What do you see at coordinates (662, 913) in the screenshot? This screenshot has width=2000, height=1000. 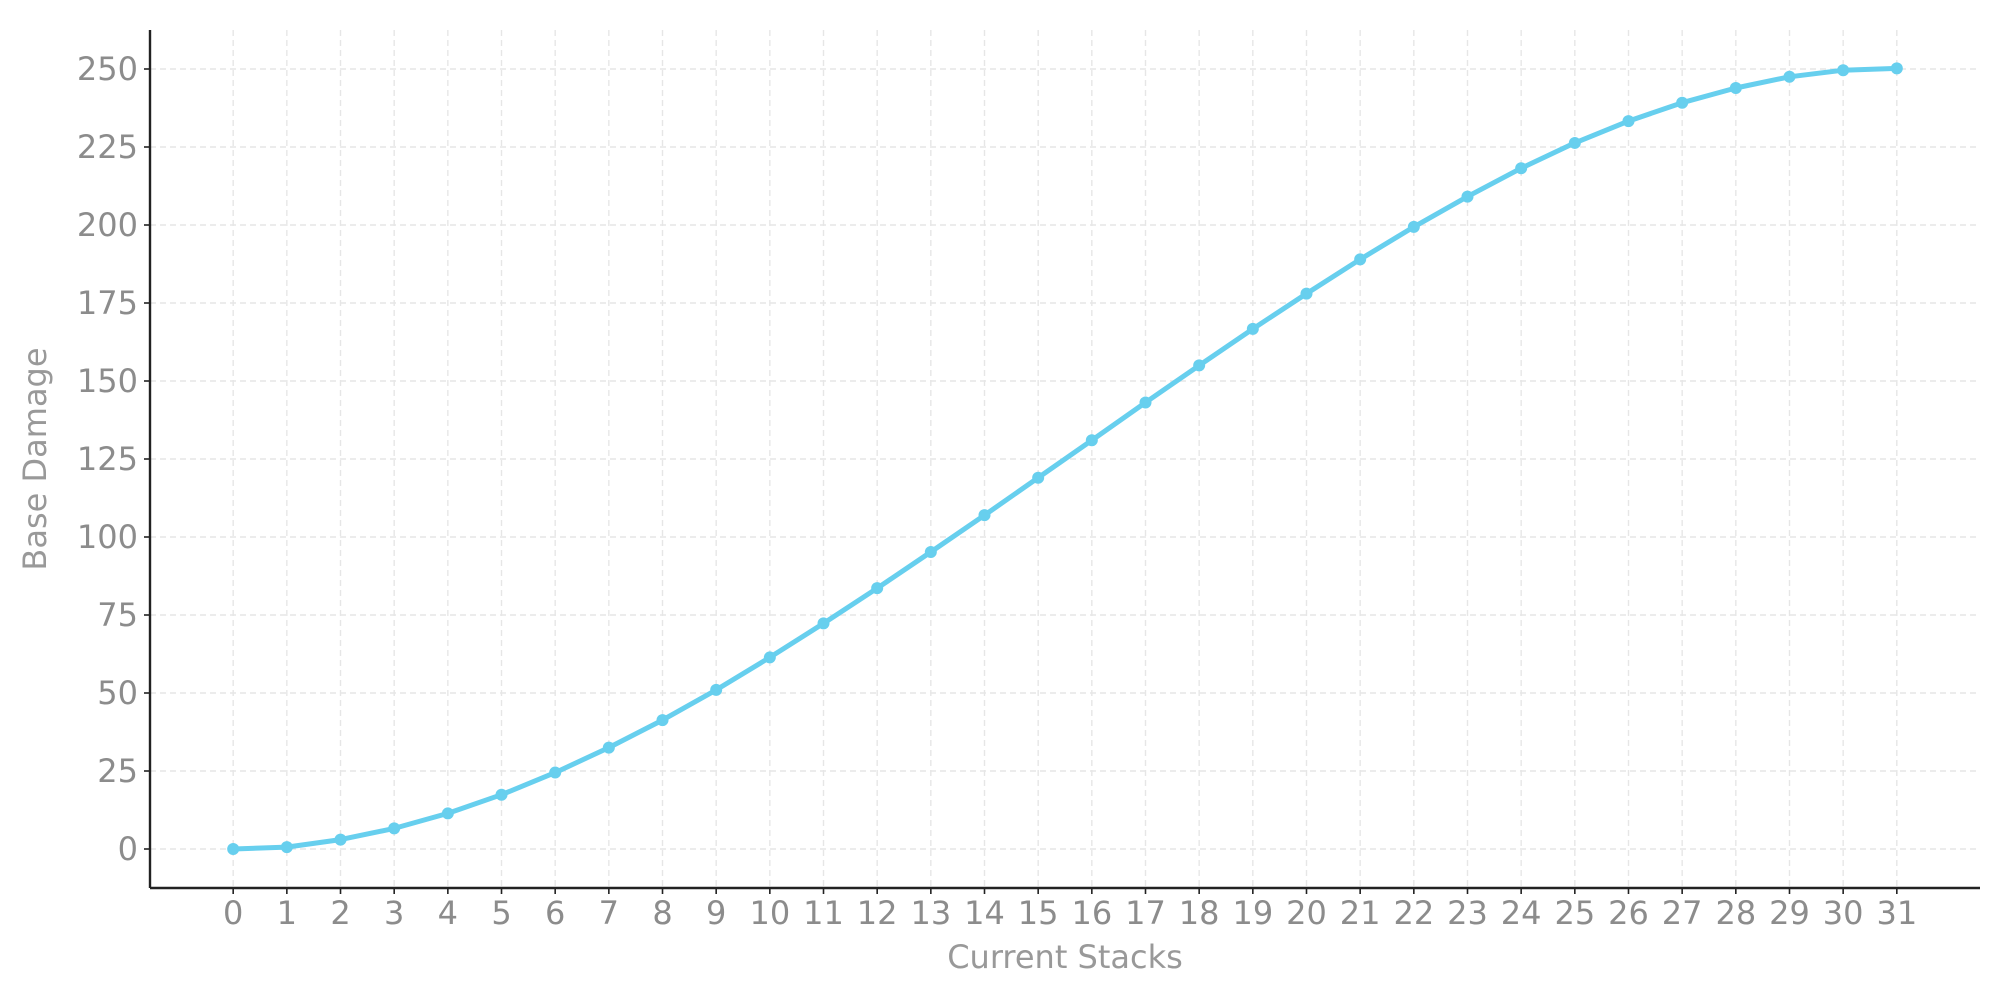 I see `x-tick-label: 8` at bounding box center [662, 913].